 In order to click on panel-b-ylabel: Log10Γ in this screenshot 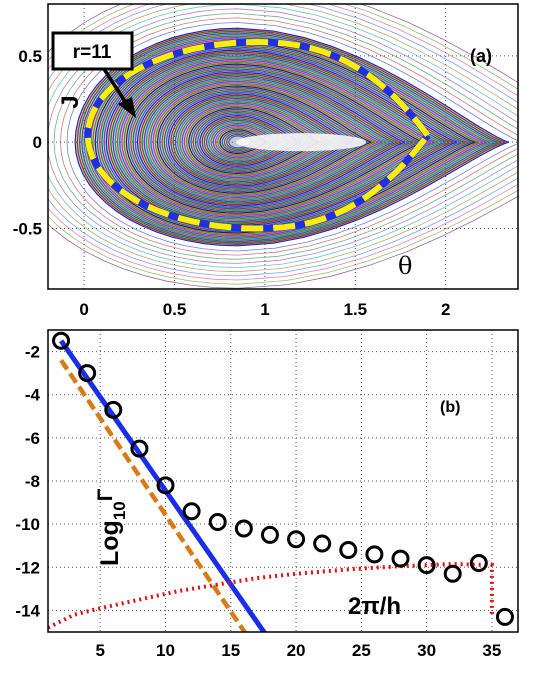, I will do `click(111, 527)`.